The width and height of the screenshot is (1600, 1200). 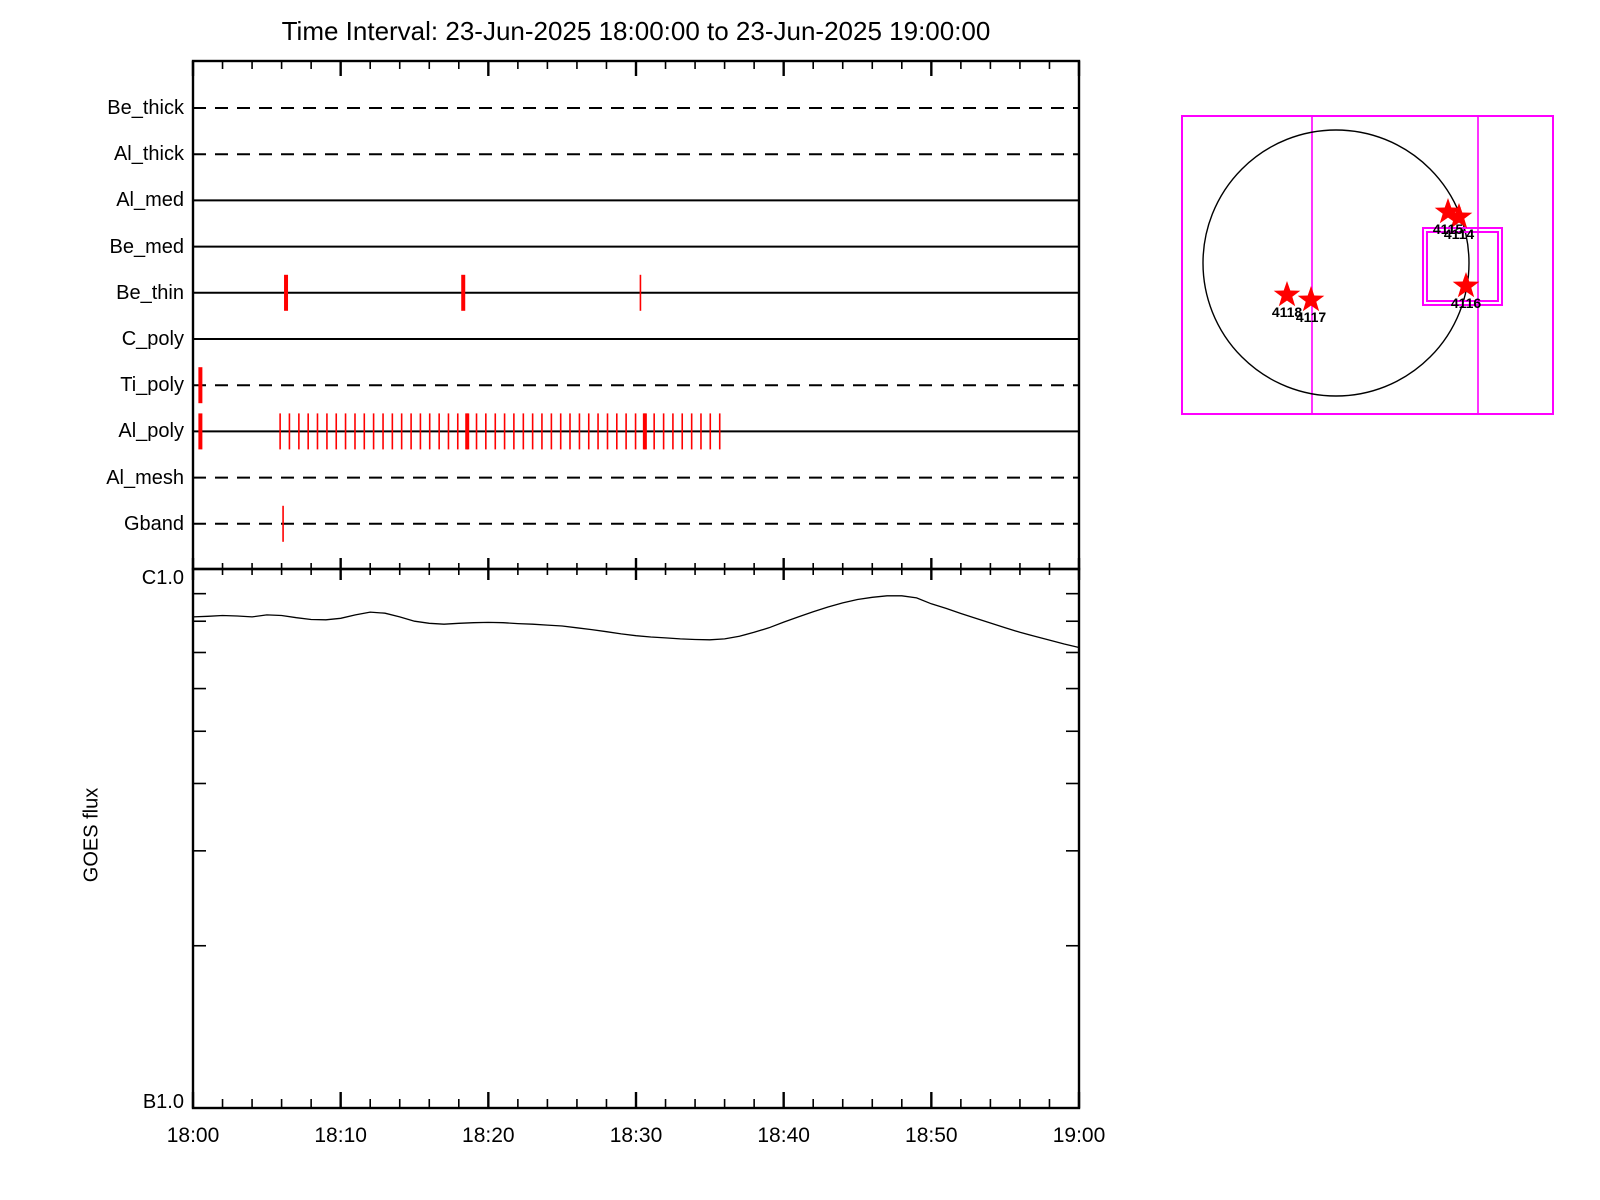 What do you see at coordinates (145, 108) in the screenshot?
I see `filter-label-be-thick: Be_thick` at bounding box center [145, 108].